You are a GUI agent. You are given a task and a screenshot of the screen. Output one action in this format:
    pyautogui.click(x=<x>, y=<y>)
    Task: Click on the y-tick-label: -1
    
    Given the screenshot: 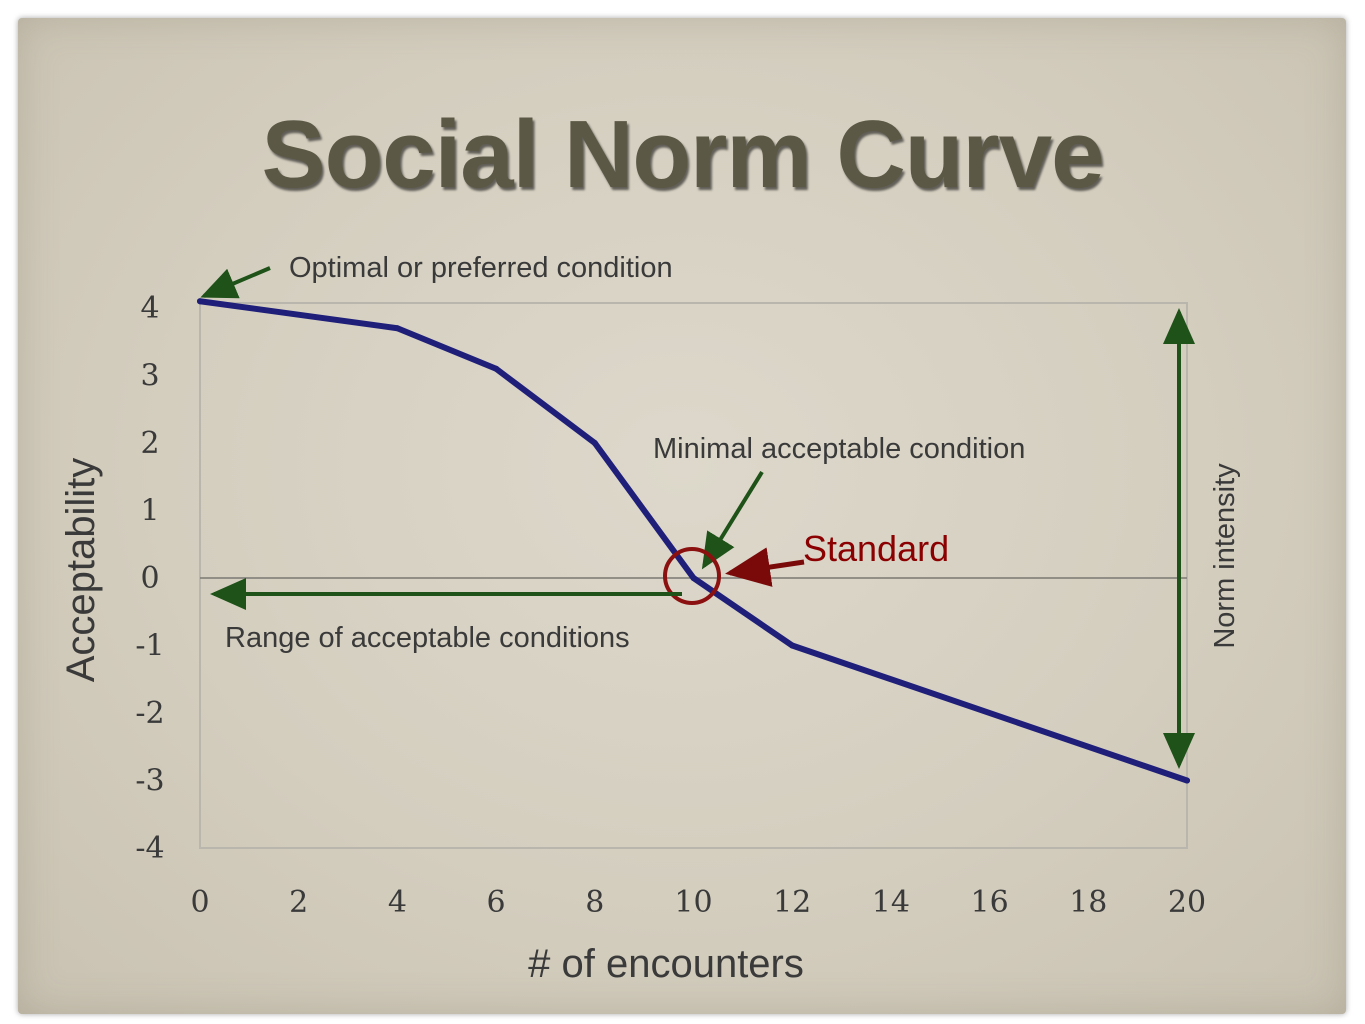 What is the action you would take?
    pyautogui.click(x=149, y=646)
    